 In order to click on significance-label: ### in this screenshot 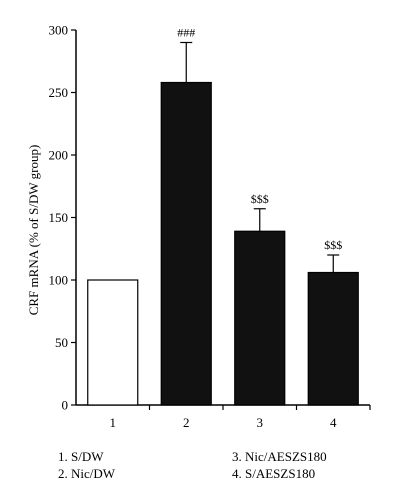, I will do `click(186, 33)`.